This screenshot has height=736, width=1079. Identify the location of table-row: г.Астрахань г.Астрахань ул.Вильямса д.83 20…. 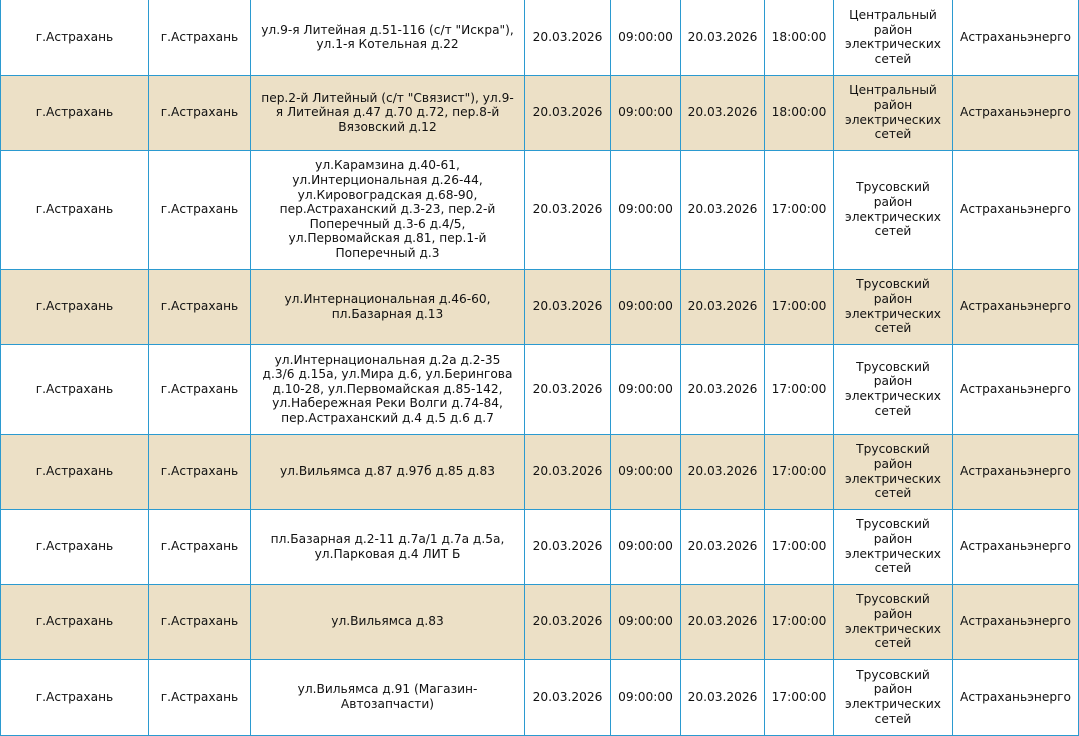
(539, 621).